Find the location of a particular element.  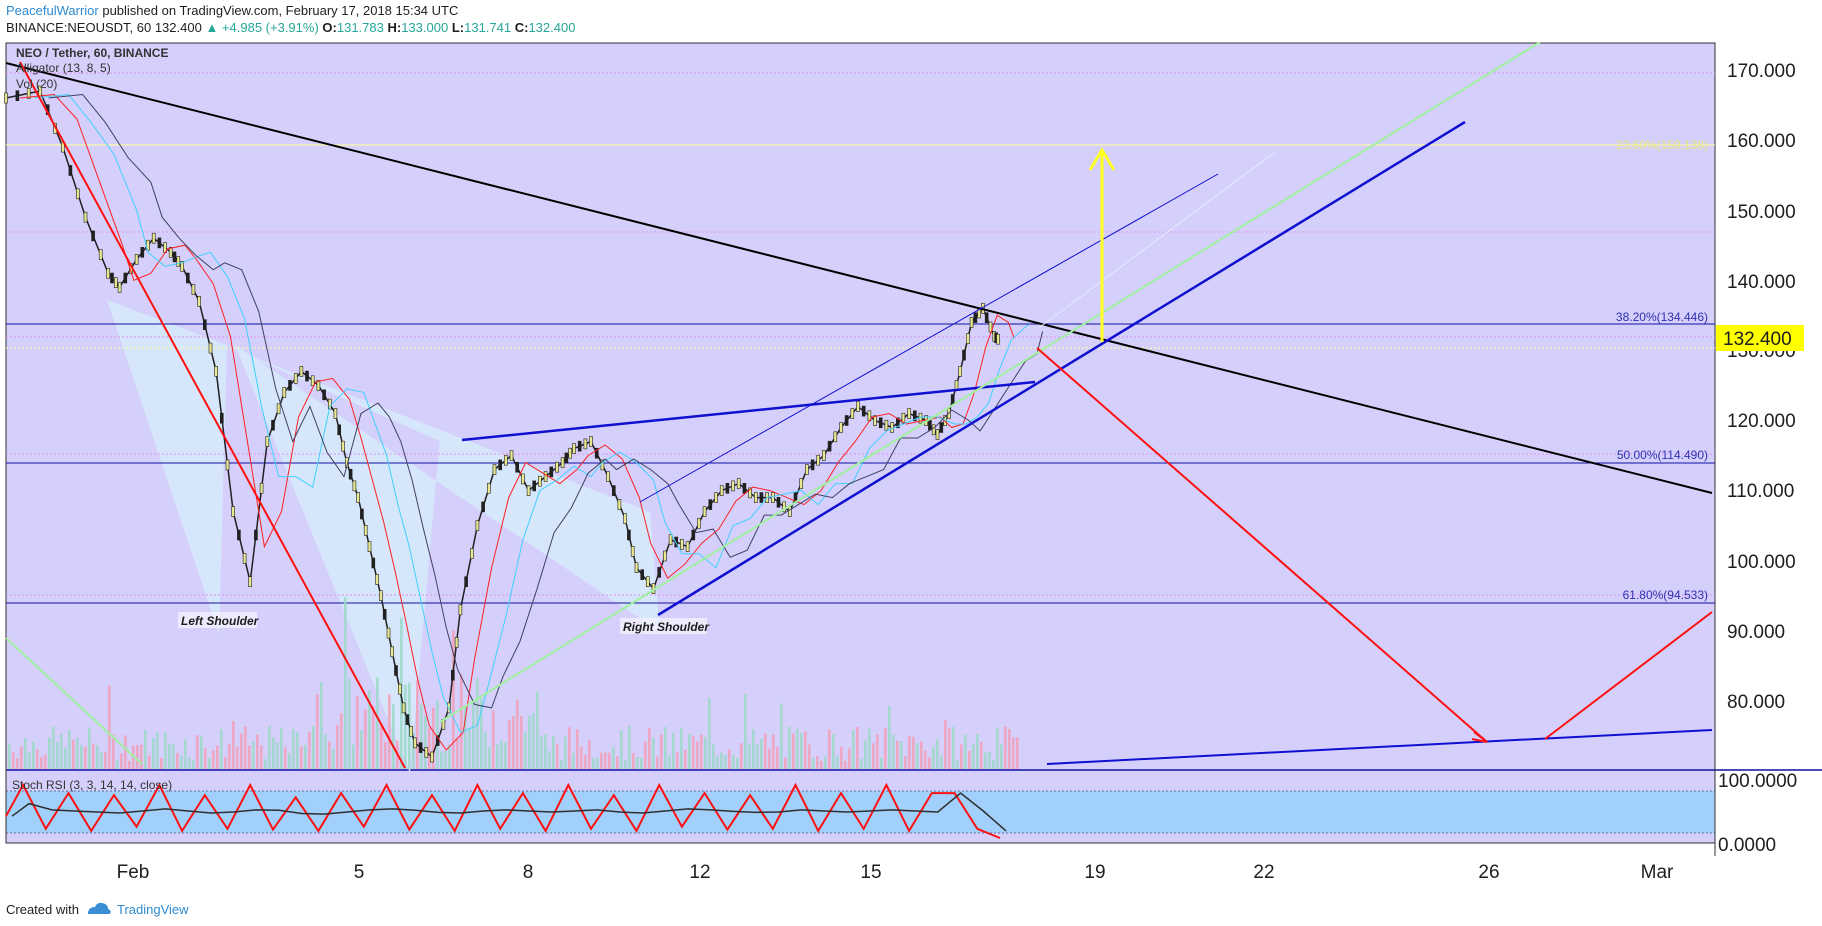

author-link: PeacefulWarrior is located at coordinates (52, 10).